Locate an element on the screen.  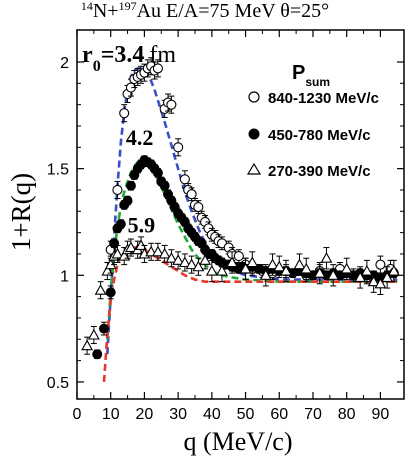
y-tick-label: 2 is located at coordinates (64, 63).